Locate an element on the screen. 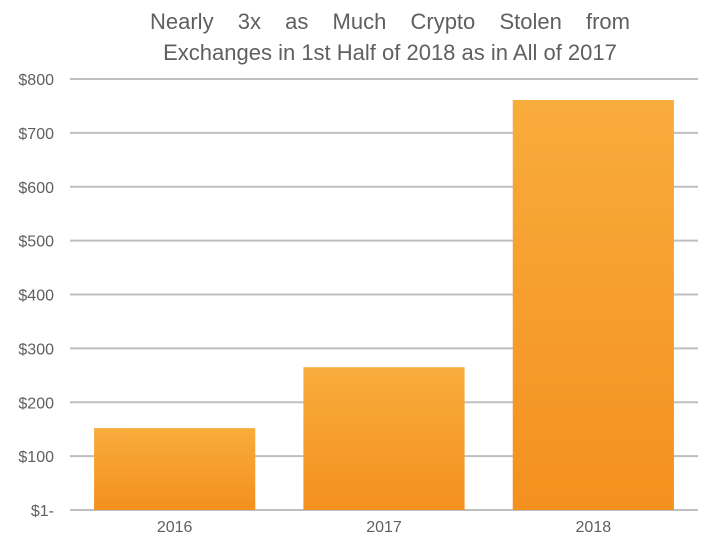 The width and height of the screenshot is (720, 539). y-tick-label: $600 is located at coordinates (36, 188).